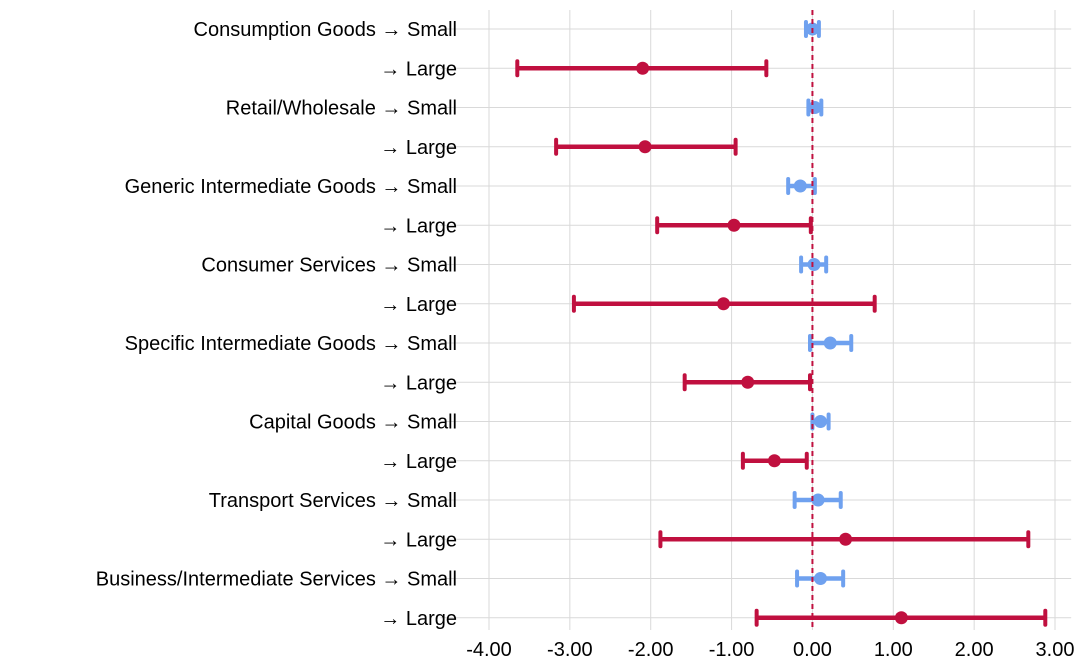  I want to click on row-label: Business/Intermediate Services → Small, so click(276, 580).